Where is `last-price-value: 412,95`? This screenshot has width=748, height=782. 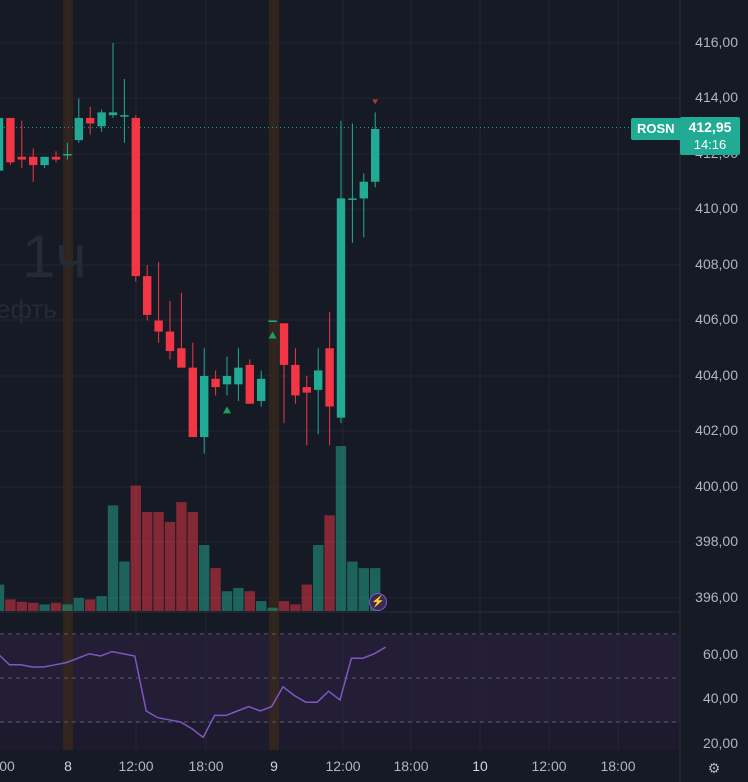 last-price-value: 412,95 is located at coordinates (710, 127).